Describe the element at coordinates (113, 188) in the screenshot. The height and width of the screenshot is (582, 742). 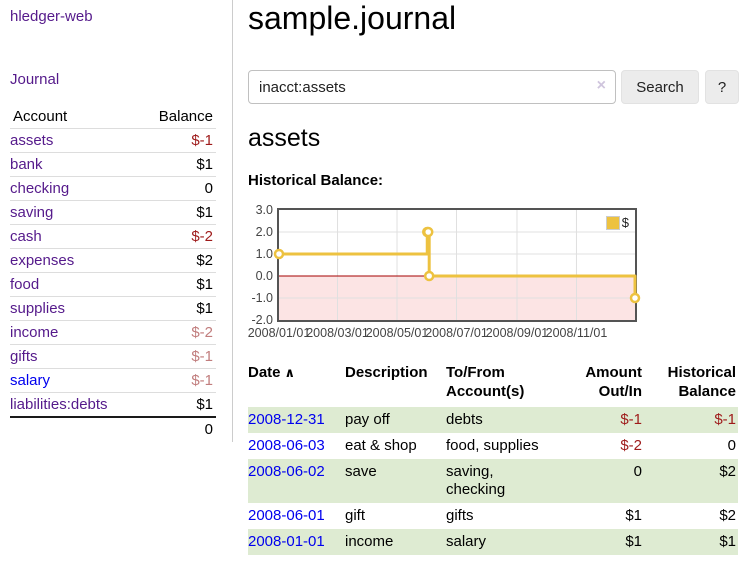
I see `account-row: checking 0` at that location.